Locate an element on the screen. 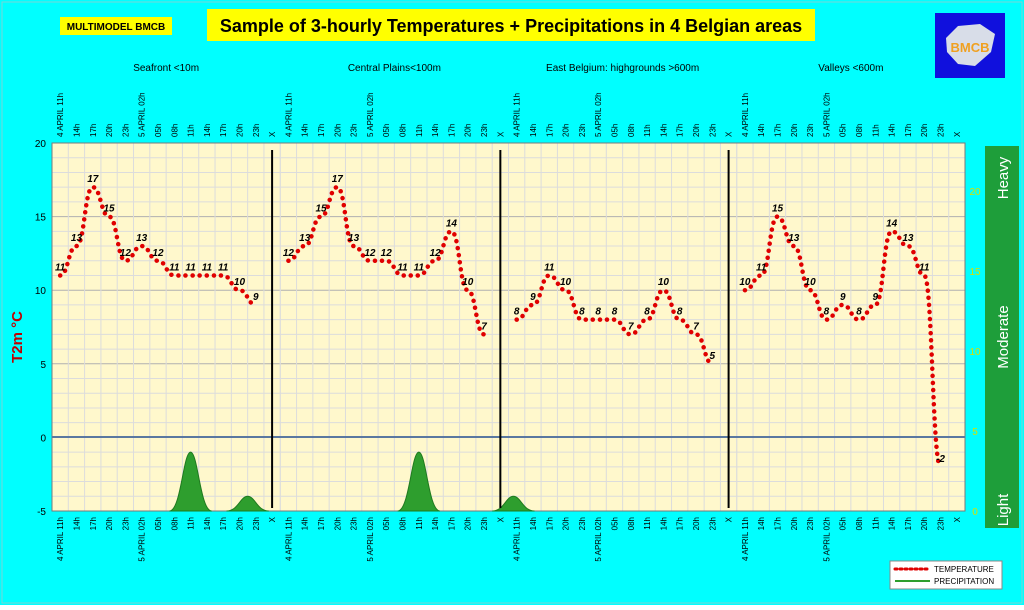  legend: TEMPERATURE PRECIPITATION is located at coordinates (946, 575).